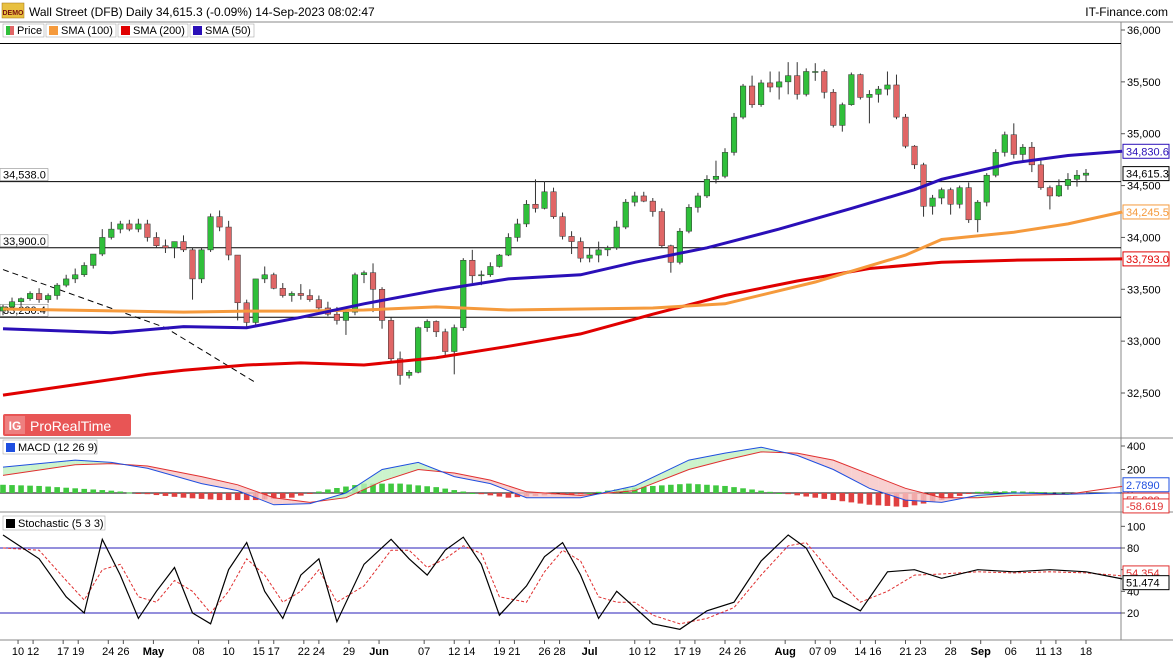  I want to click on x-tick-label-37: Sep, so click(981, 652).